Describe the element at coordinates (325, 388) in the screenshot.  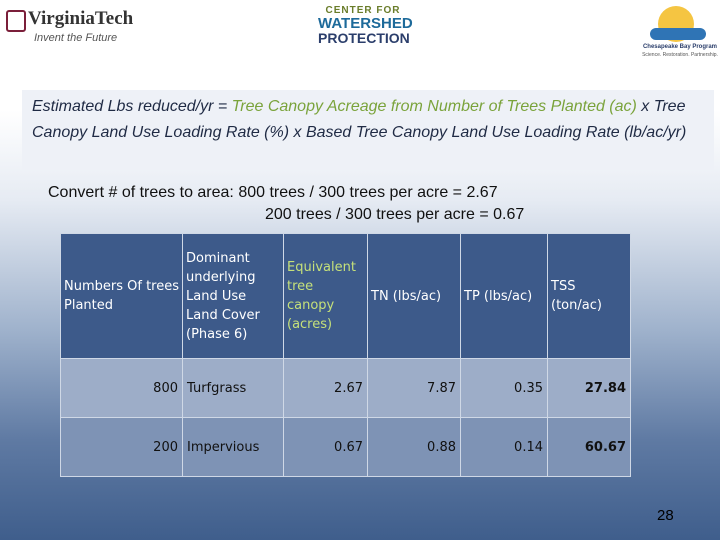
I see `cell-acres: 2.67` at that location.